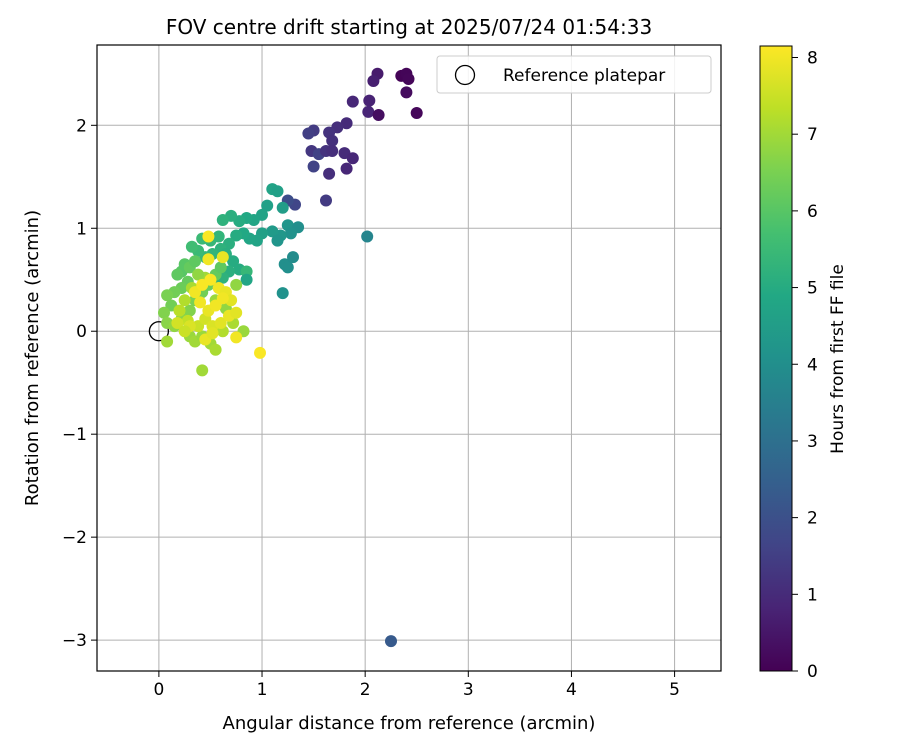  What do you see at coordinates (468, 690) in the screenshot?
I see `x-tick-label: 3` at bounding box center [468, 690].